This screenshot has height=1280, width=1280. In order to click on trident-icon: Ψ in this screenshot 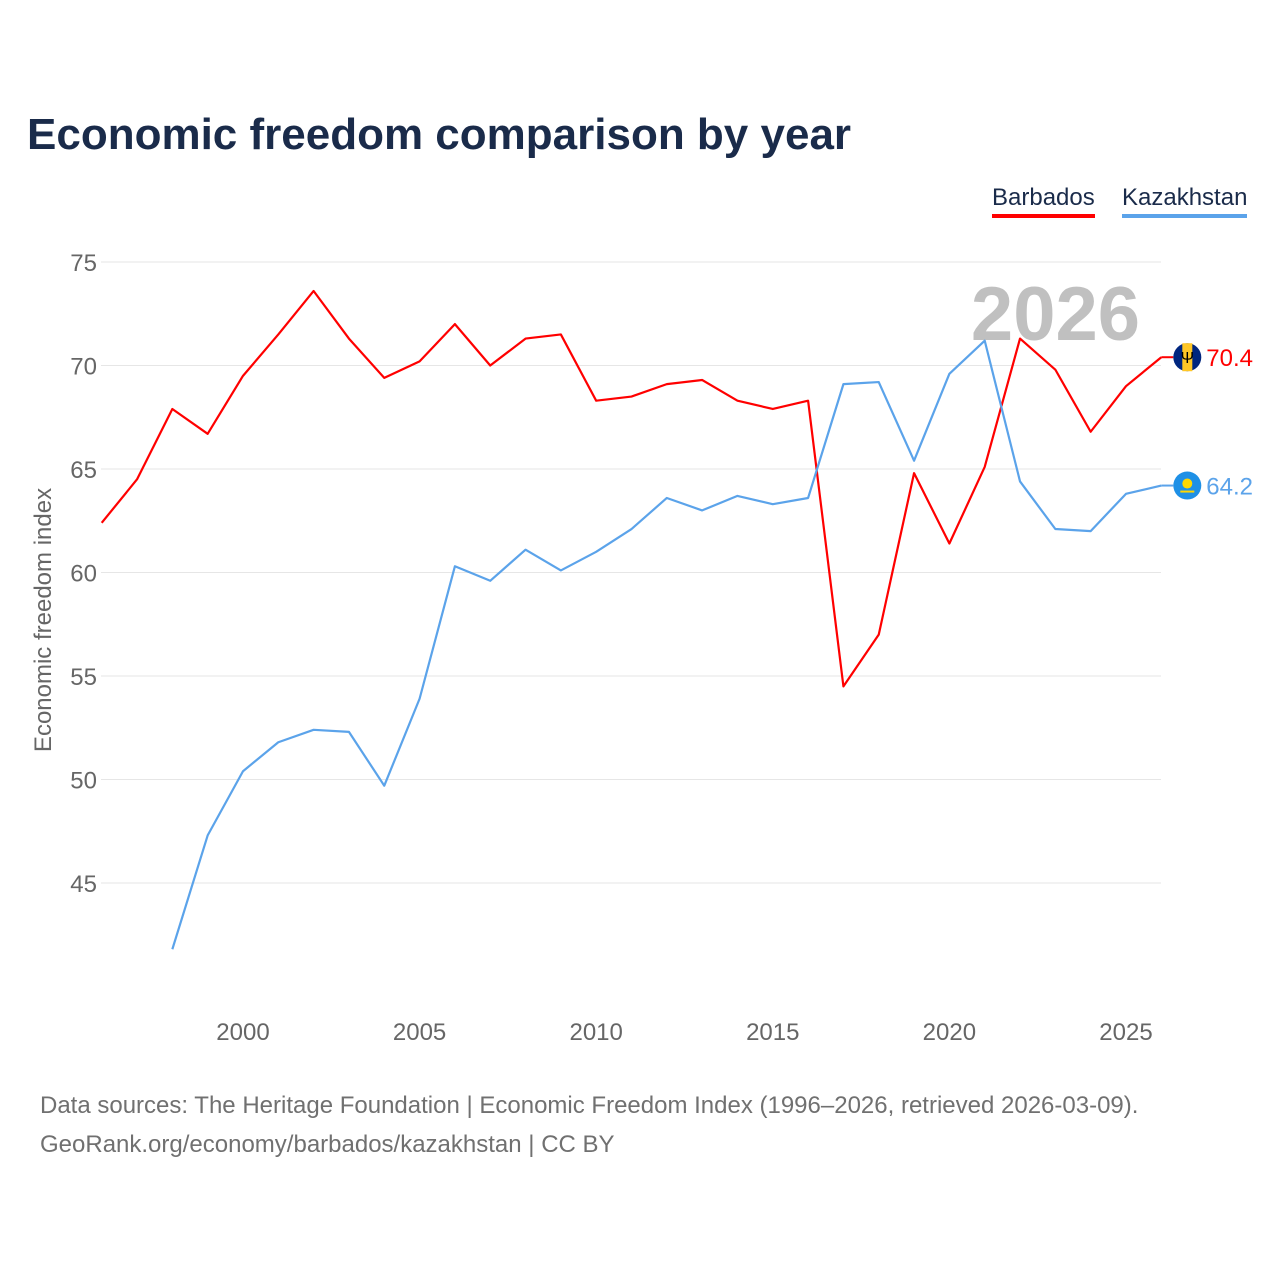, I will do `click(1187, 358)`.